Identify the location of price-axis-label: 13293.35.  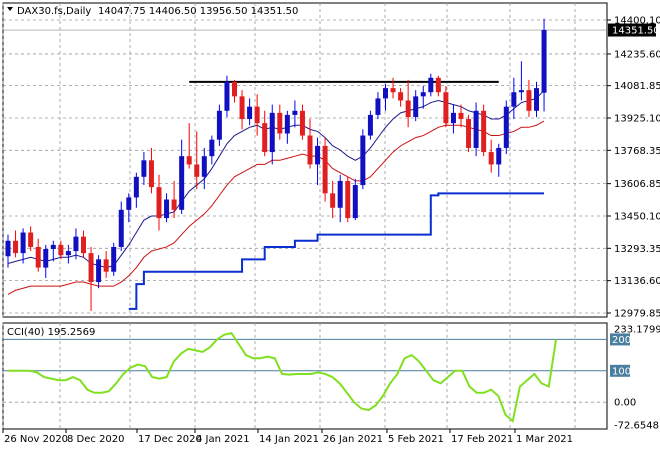
(637, 249).